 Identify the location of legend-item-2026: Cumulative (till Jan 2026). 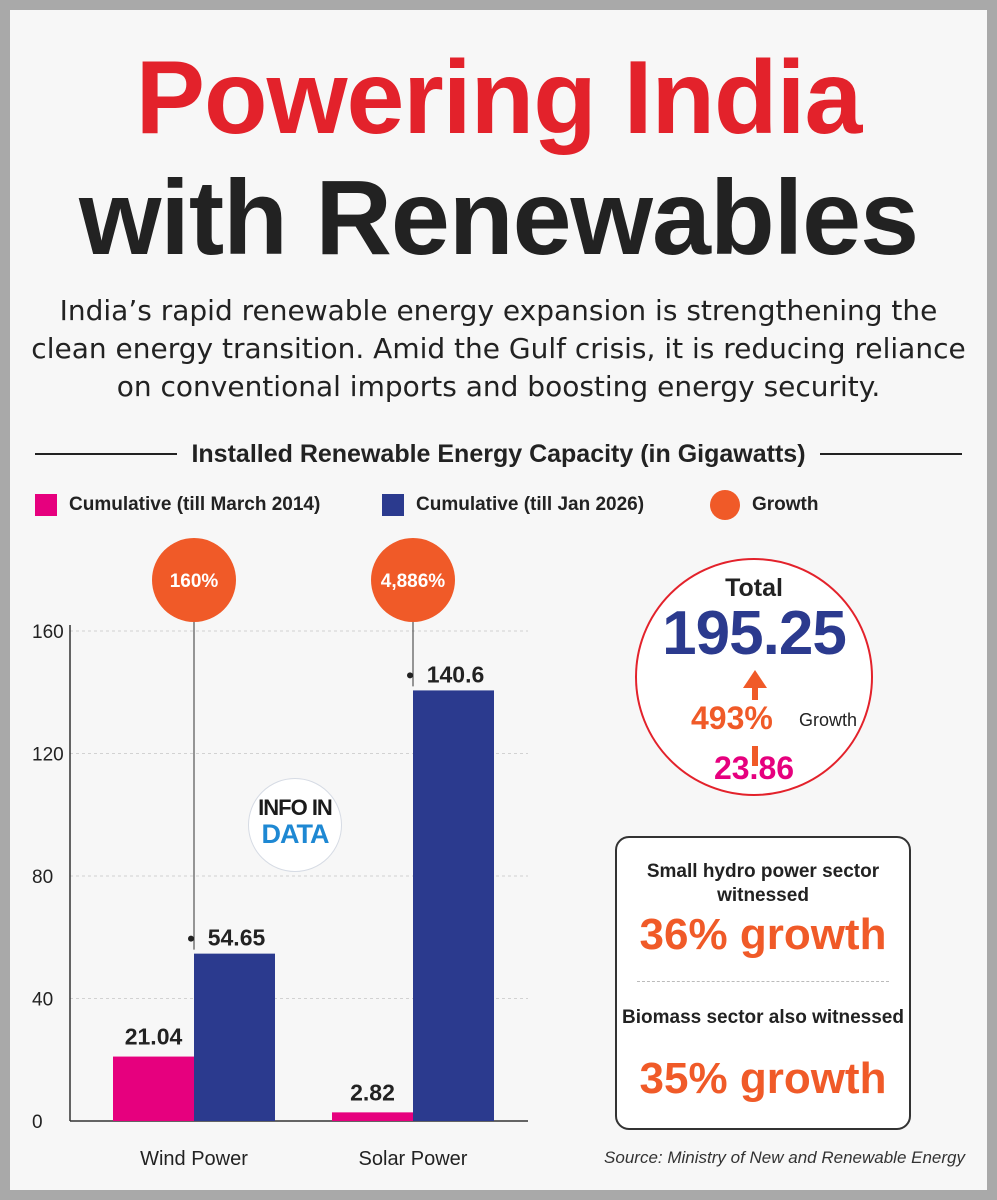
(513, 505).